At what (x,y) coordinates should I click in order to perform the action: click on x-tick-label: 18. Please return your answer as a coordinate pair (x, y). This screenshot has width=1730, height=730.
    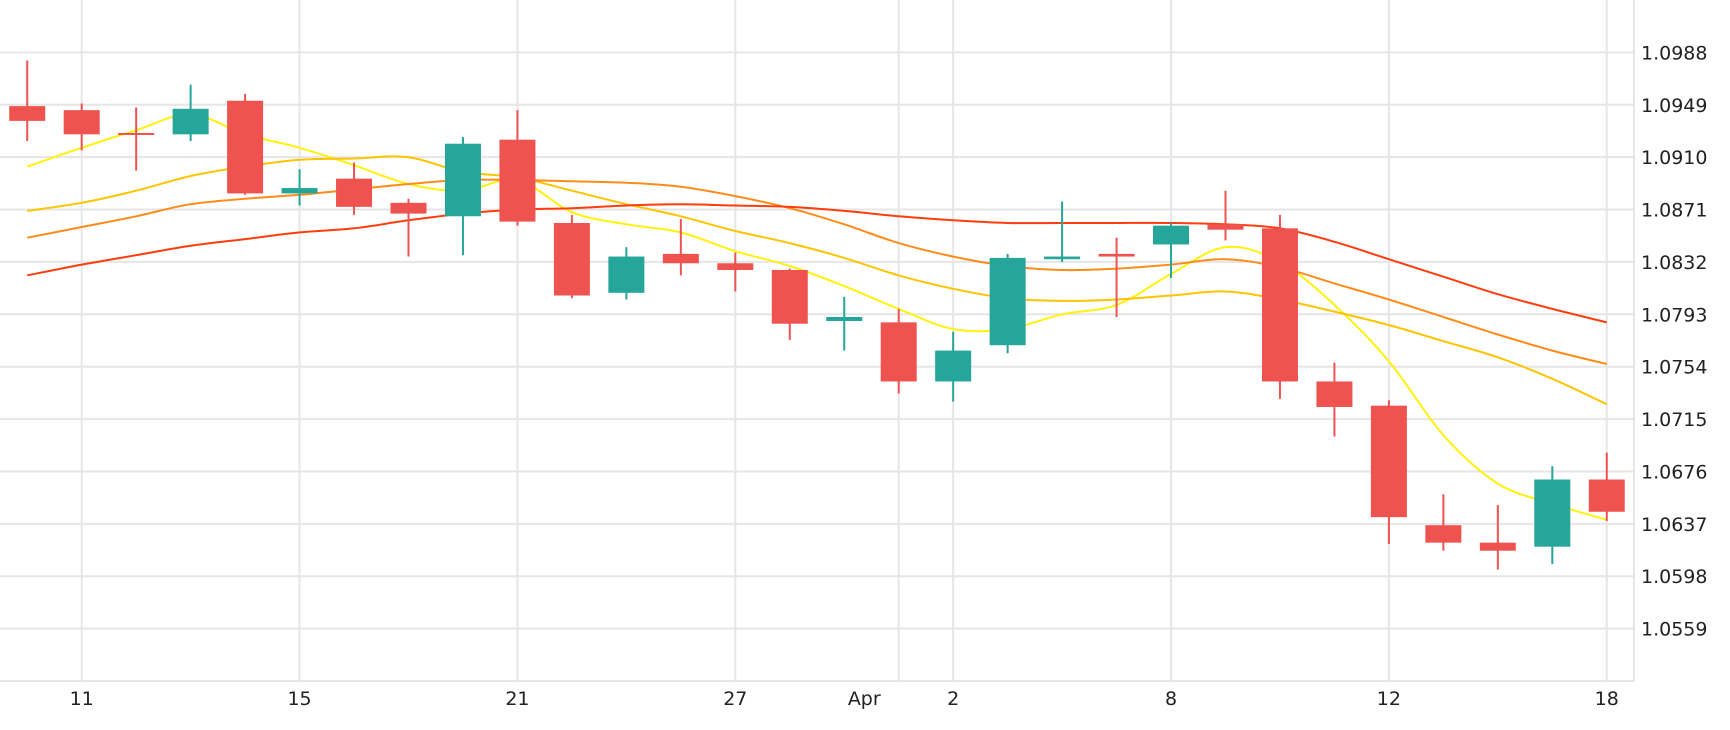
    Looking at the image, I should click on (1607, 699).